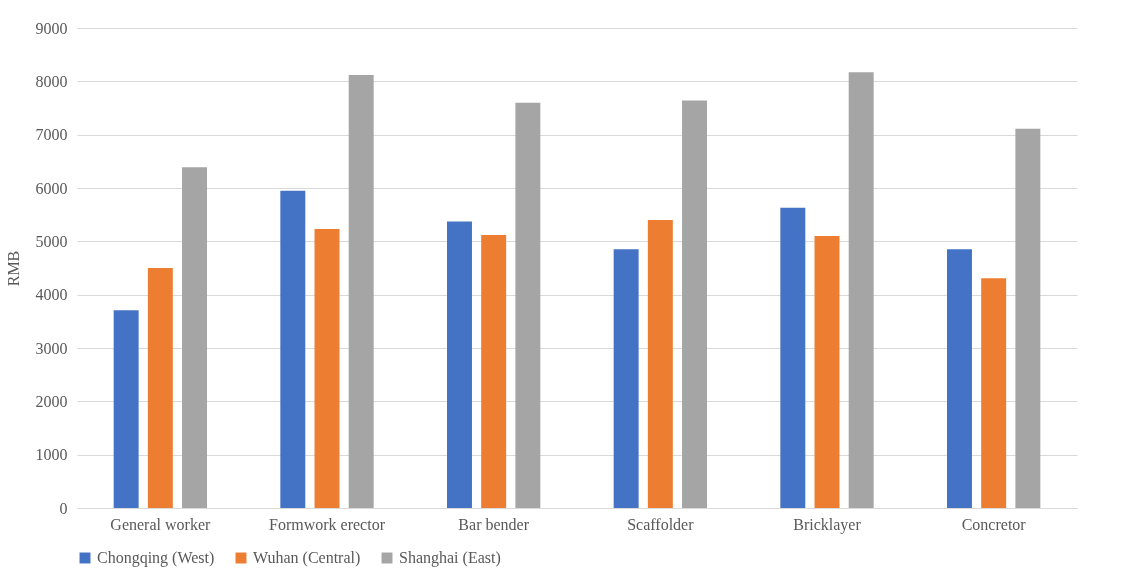 This screenshot has width=1127, height=586. I want to click on y-tick-label: 1000, so click(51, 455).